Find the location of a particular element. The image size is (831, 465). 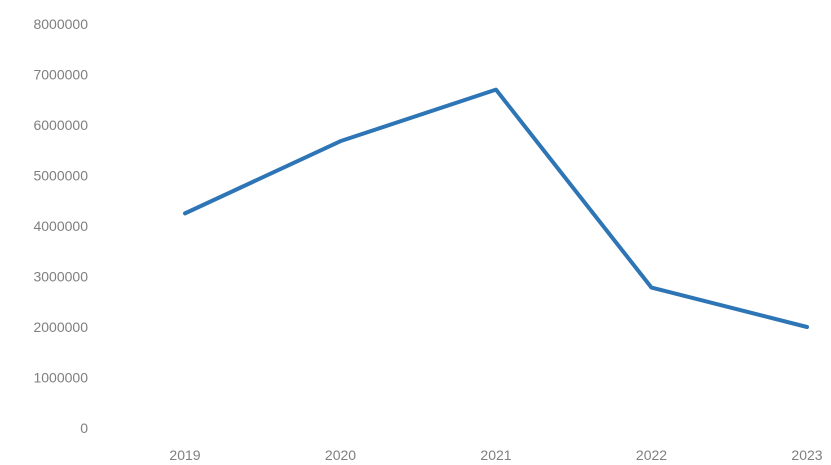

y-tick-label: 3000000 is located at coordinates (60, 277).